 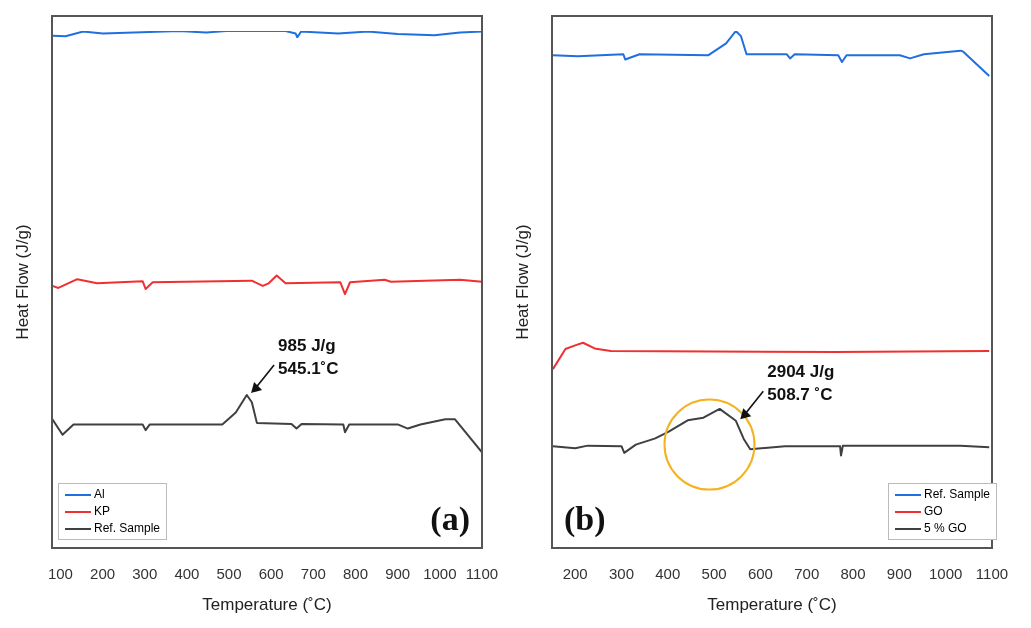 What do you see at coordinates (102, 511) in the screenshot?
I see `legend-label: KP` at bounding box center [102, 511].